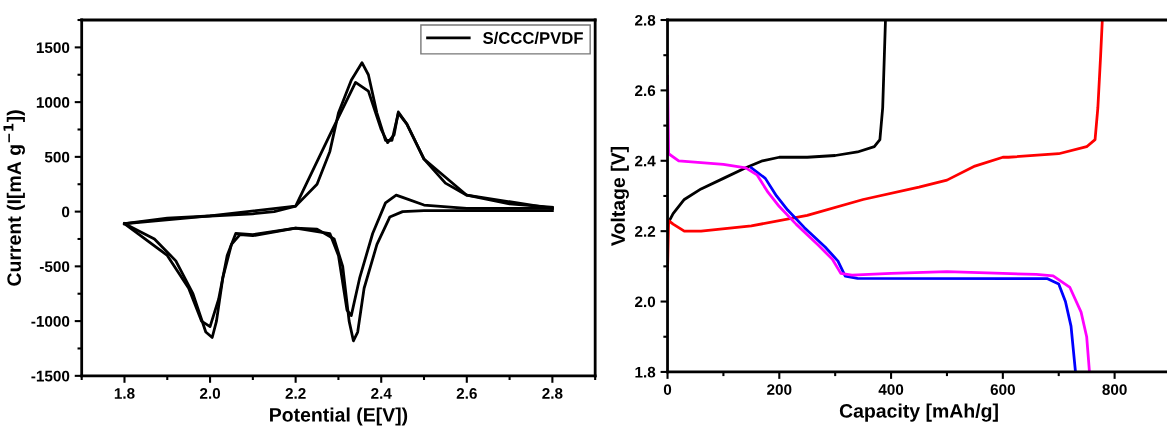 This screenshot has width=1167, height=435. What do you see at coordinates (891, 389) in the screenshot?
I see `x-tick-label: 400` at bounding box center [891, 389].